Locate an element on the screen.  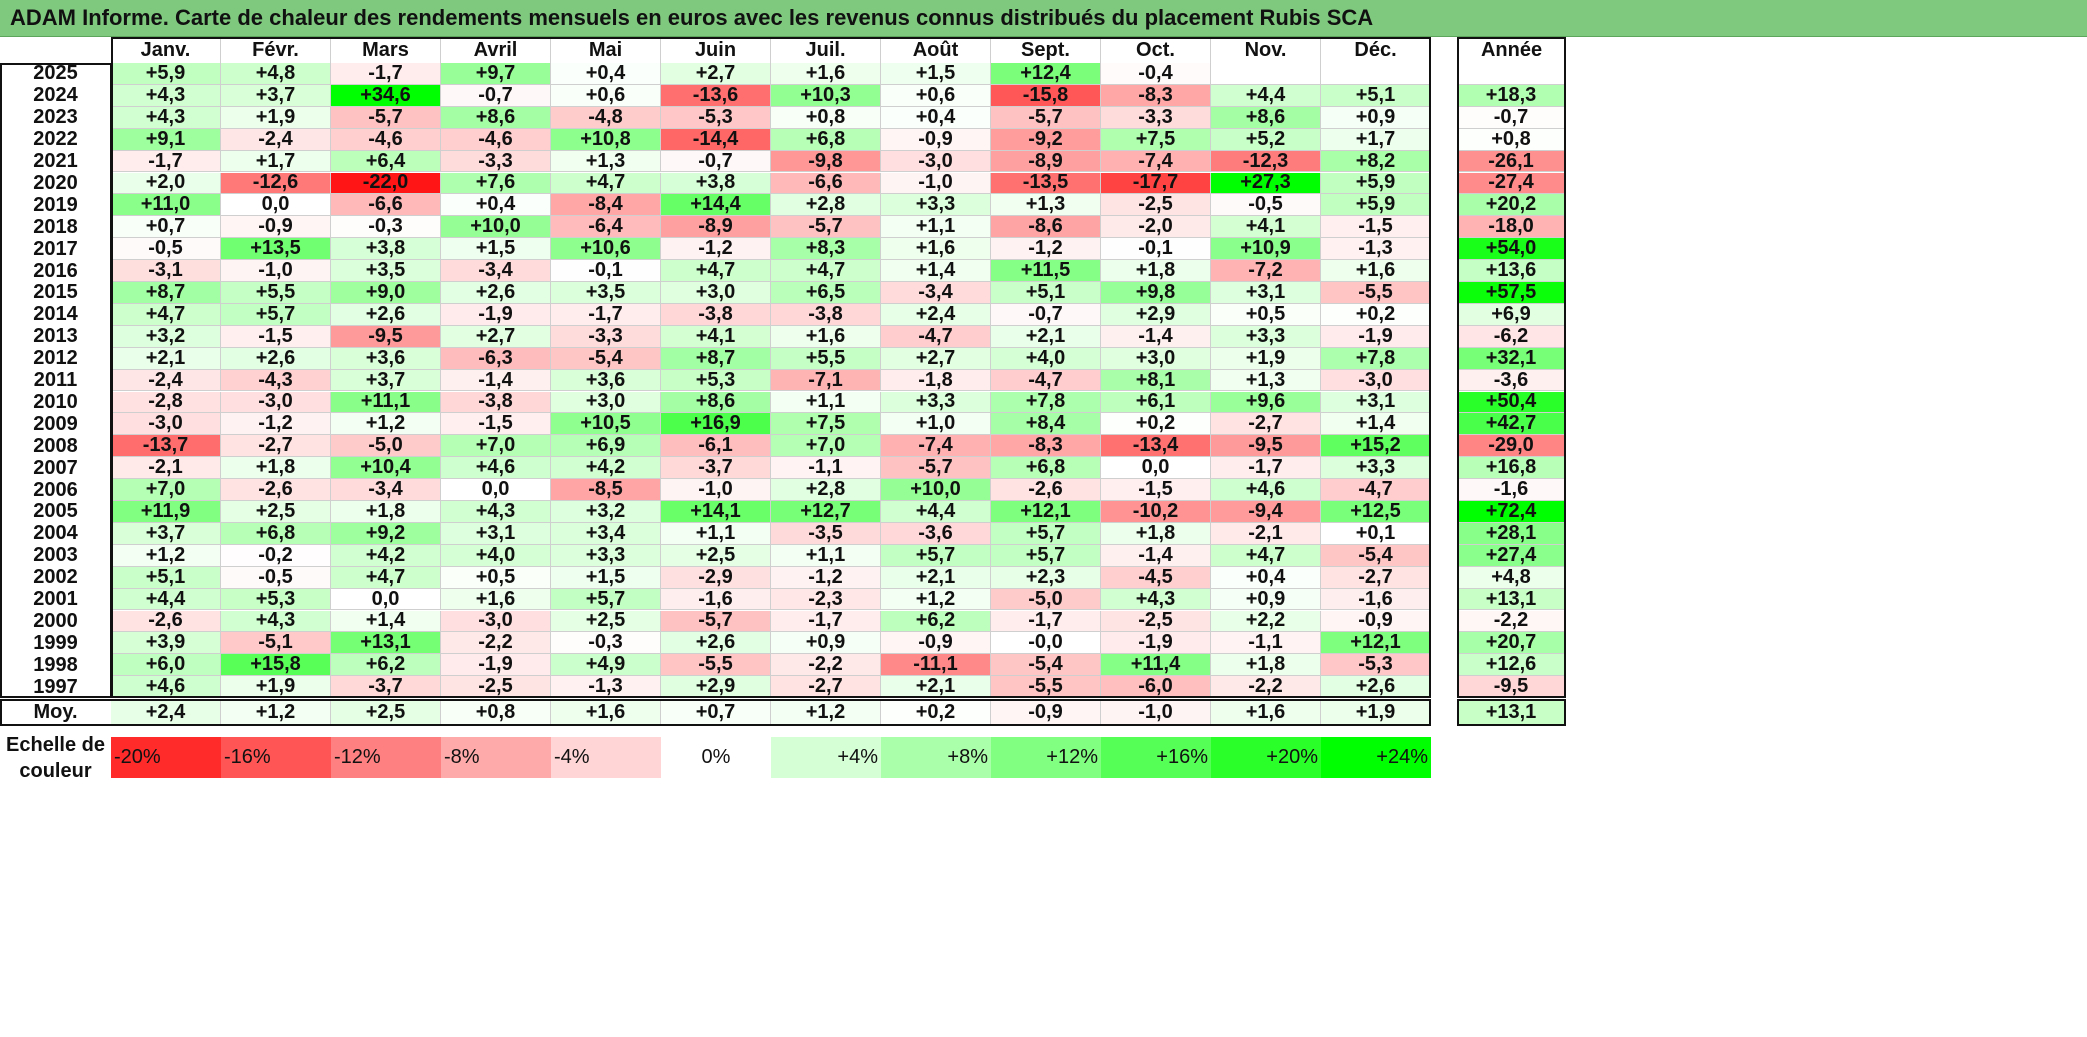
heatmap-cell: +3,1 is located at coordinates (1376, 402).